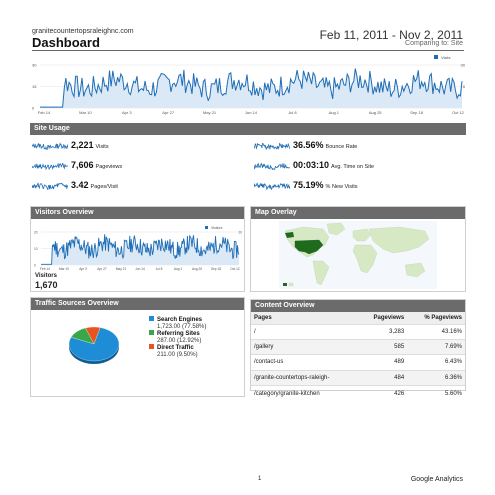 This screenshot has height=495, width=495. Describe the element at coordinates (217, 228) in the screenshot. I see `visitors-legend-label: Visitors` at that location.